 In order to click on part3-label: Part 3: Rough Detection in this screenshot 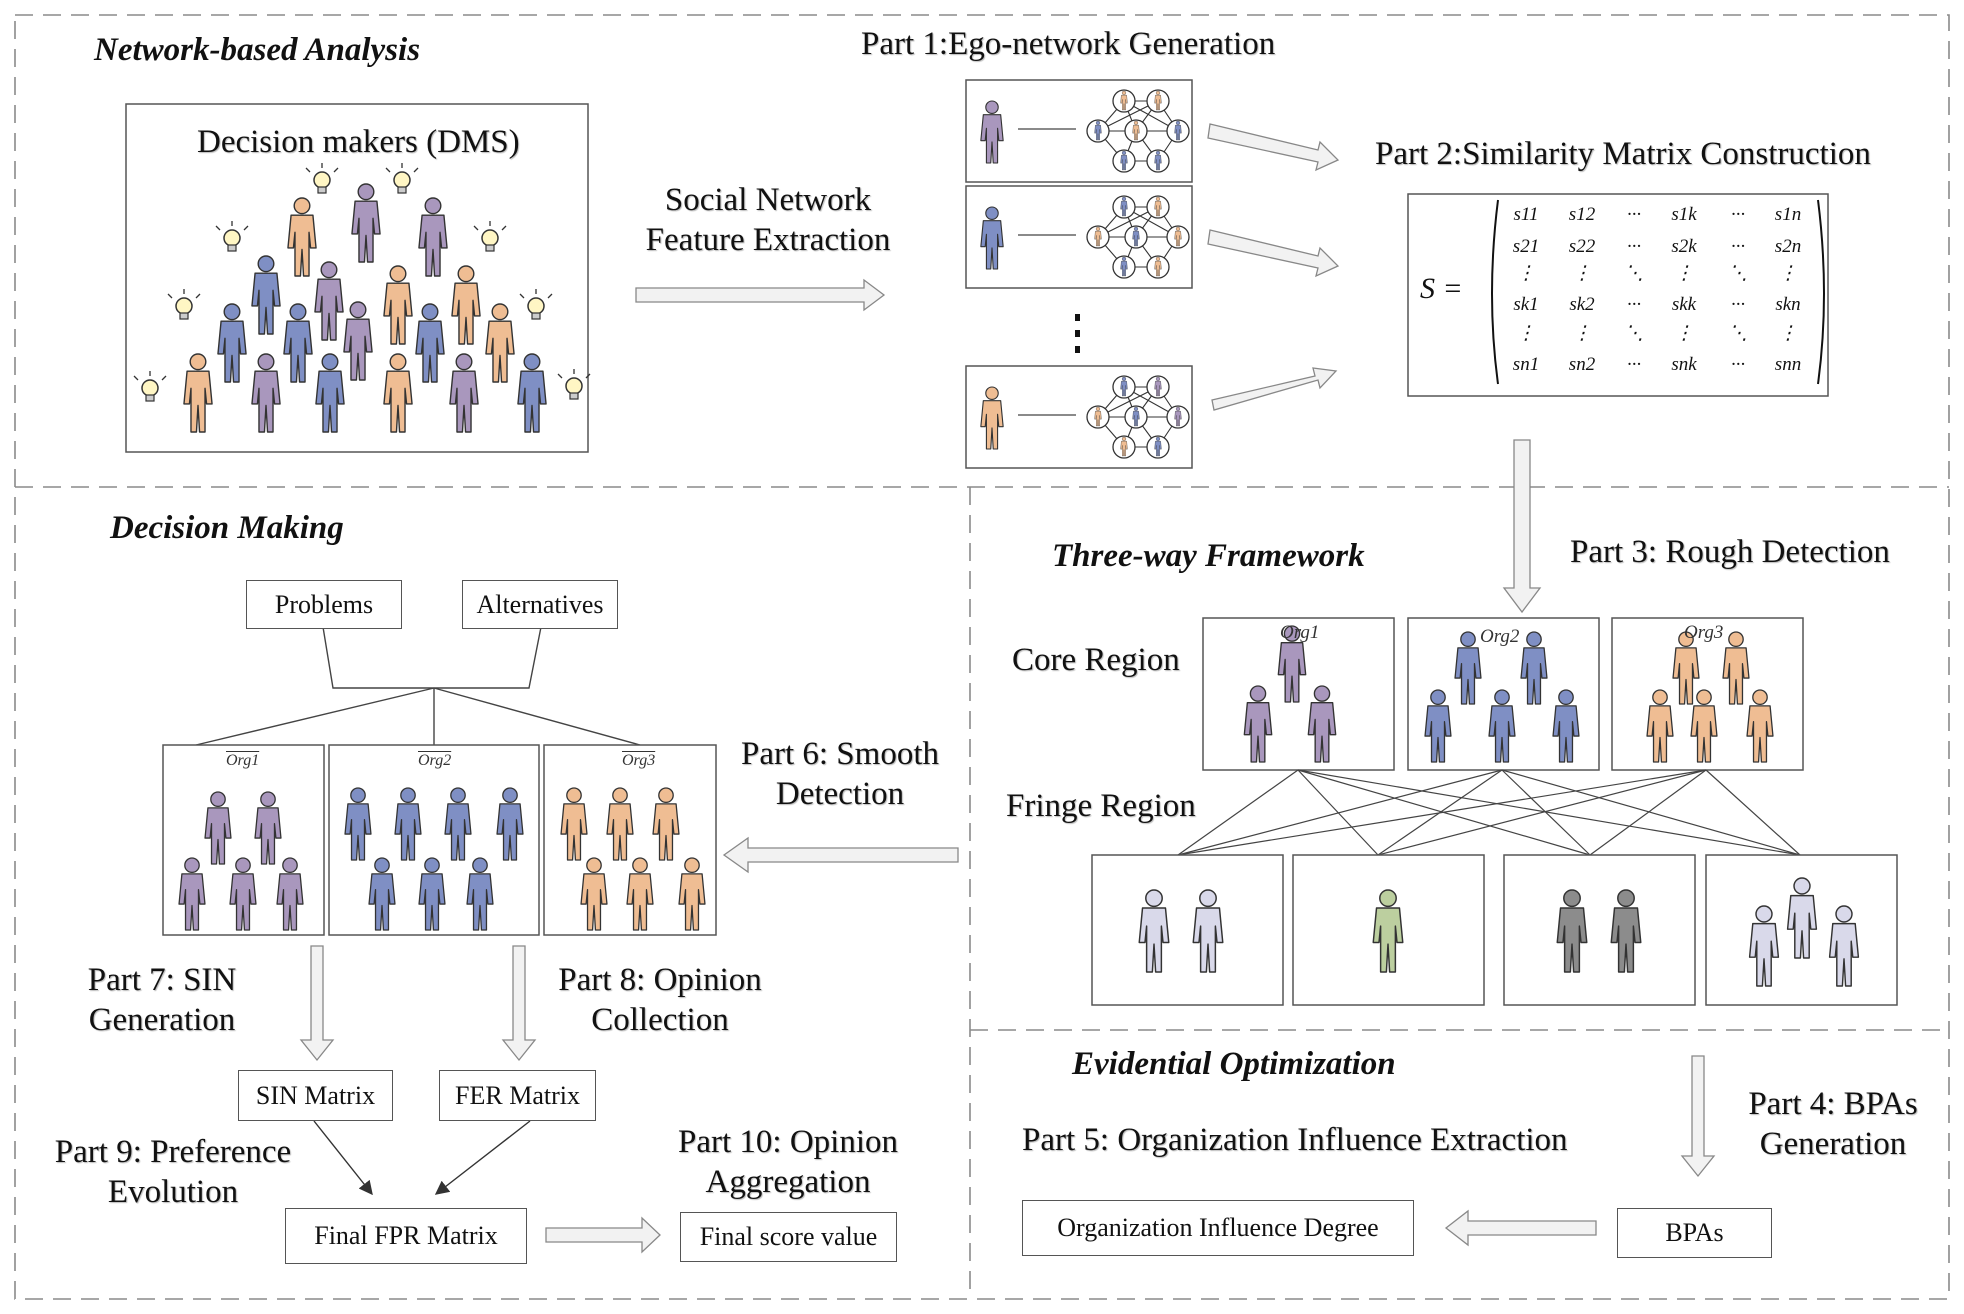, I will do `click(1730, 552)`.